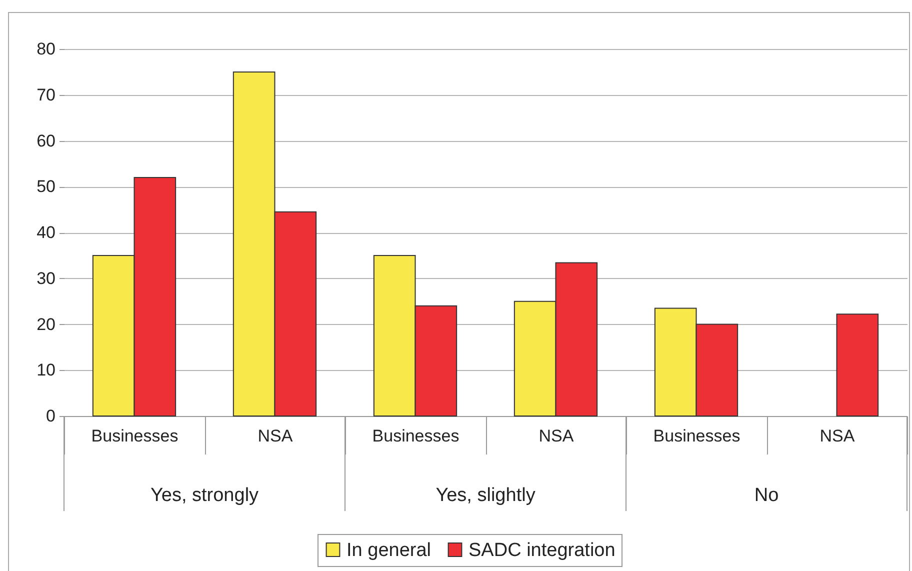 The height and width of the screenshot is (571, 912). What do you see at coordinates (46, 370) in the screenshot?
I see `y-tick-label: 10` at bounding box center [46, 370].